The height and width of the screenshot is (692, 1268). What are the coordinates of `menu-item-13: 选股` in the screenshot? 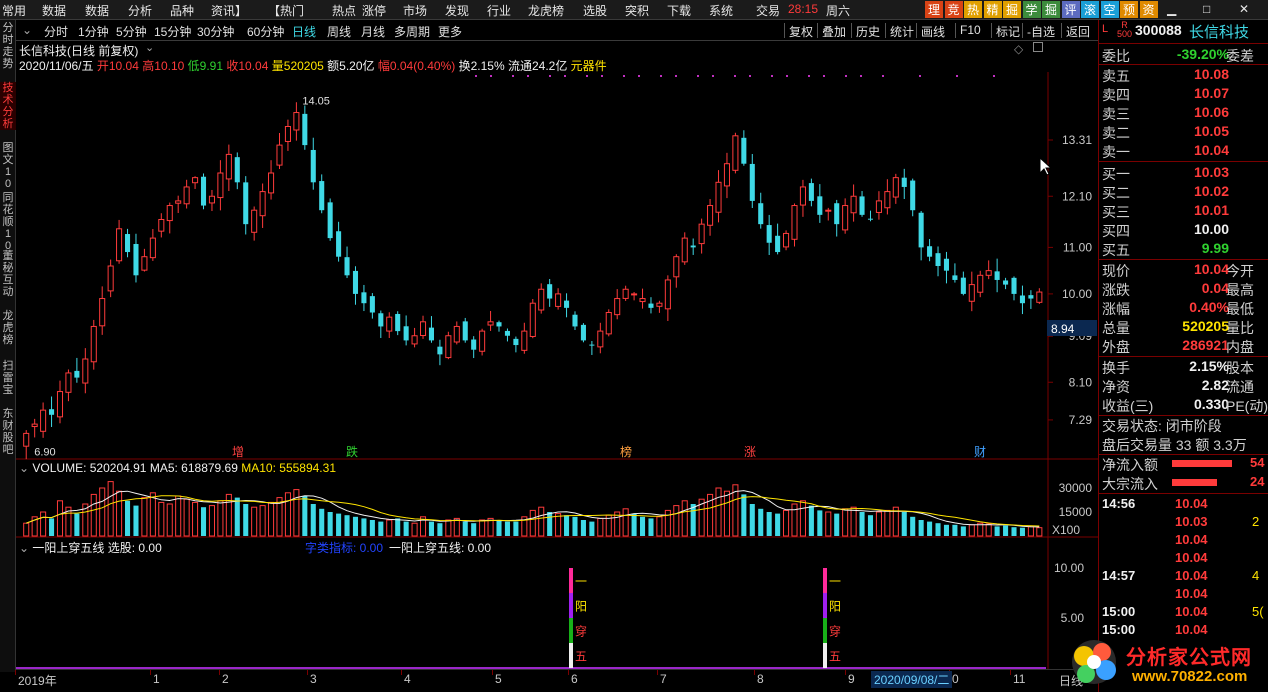 It's located at (595, 11).